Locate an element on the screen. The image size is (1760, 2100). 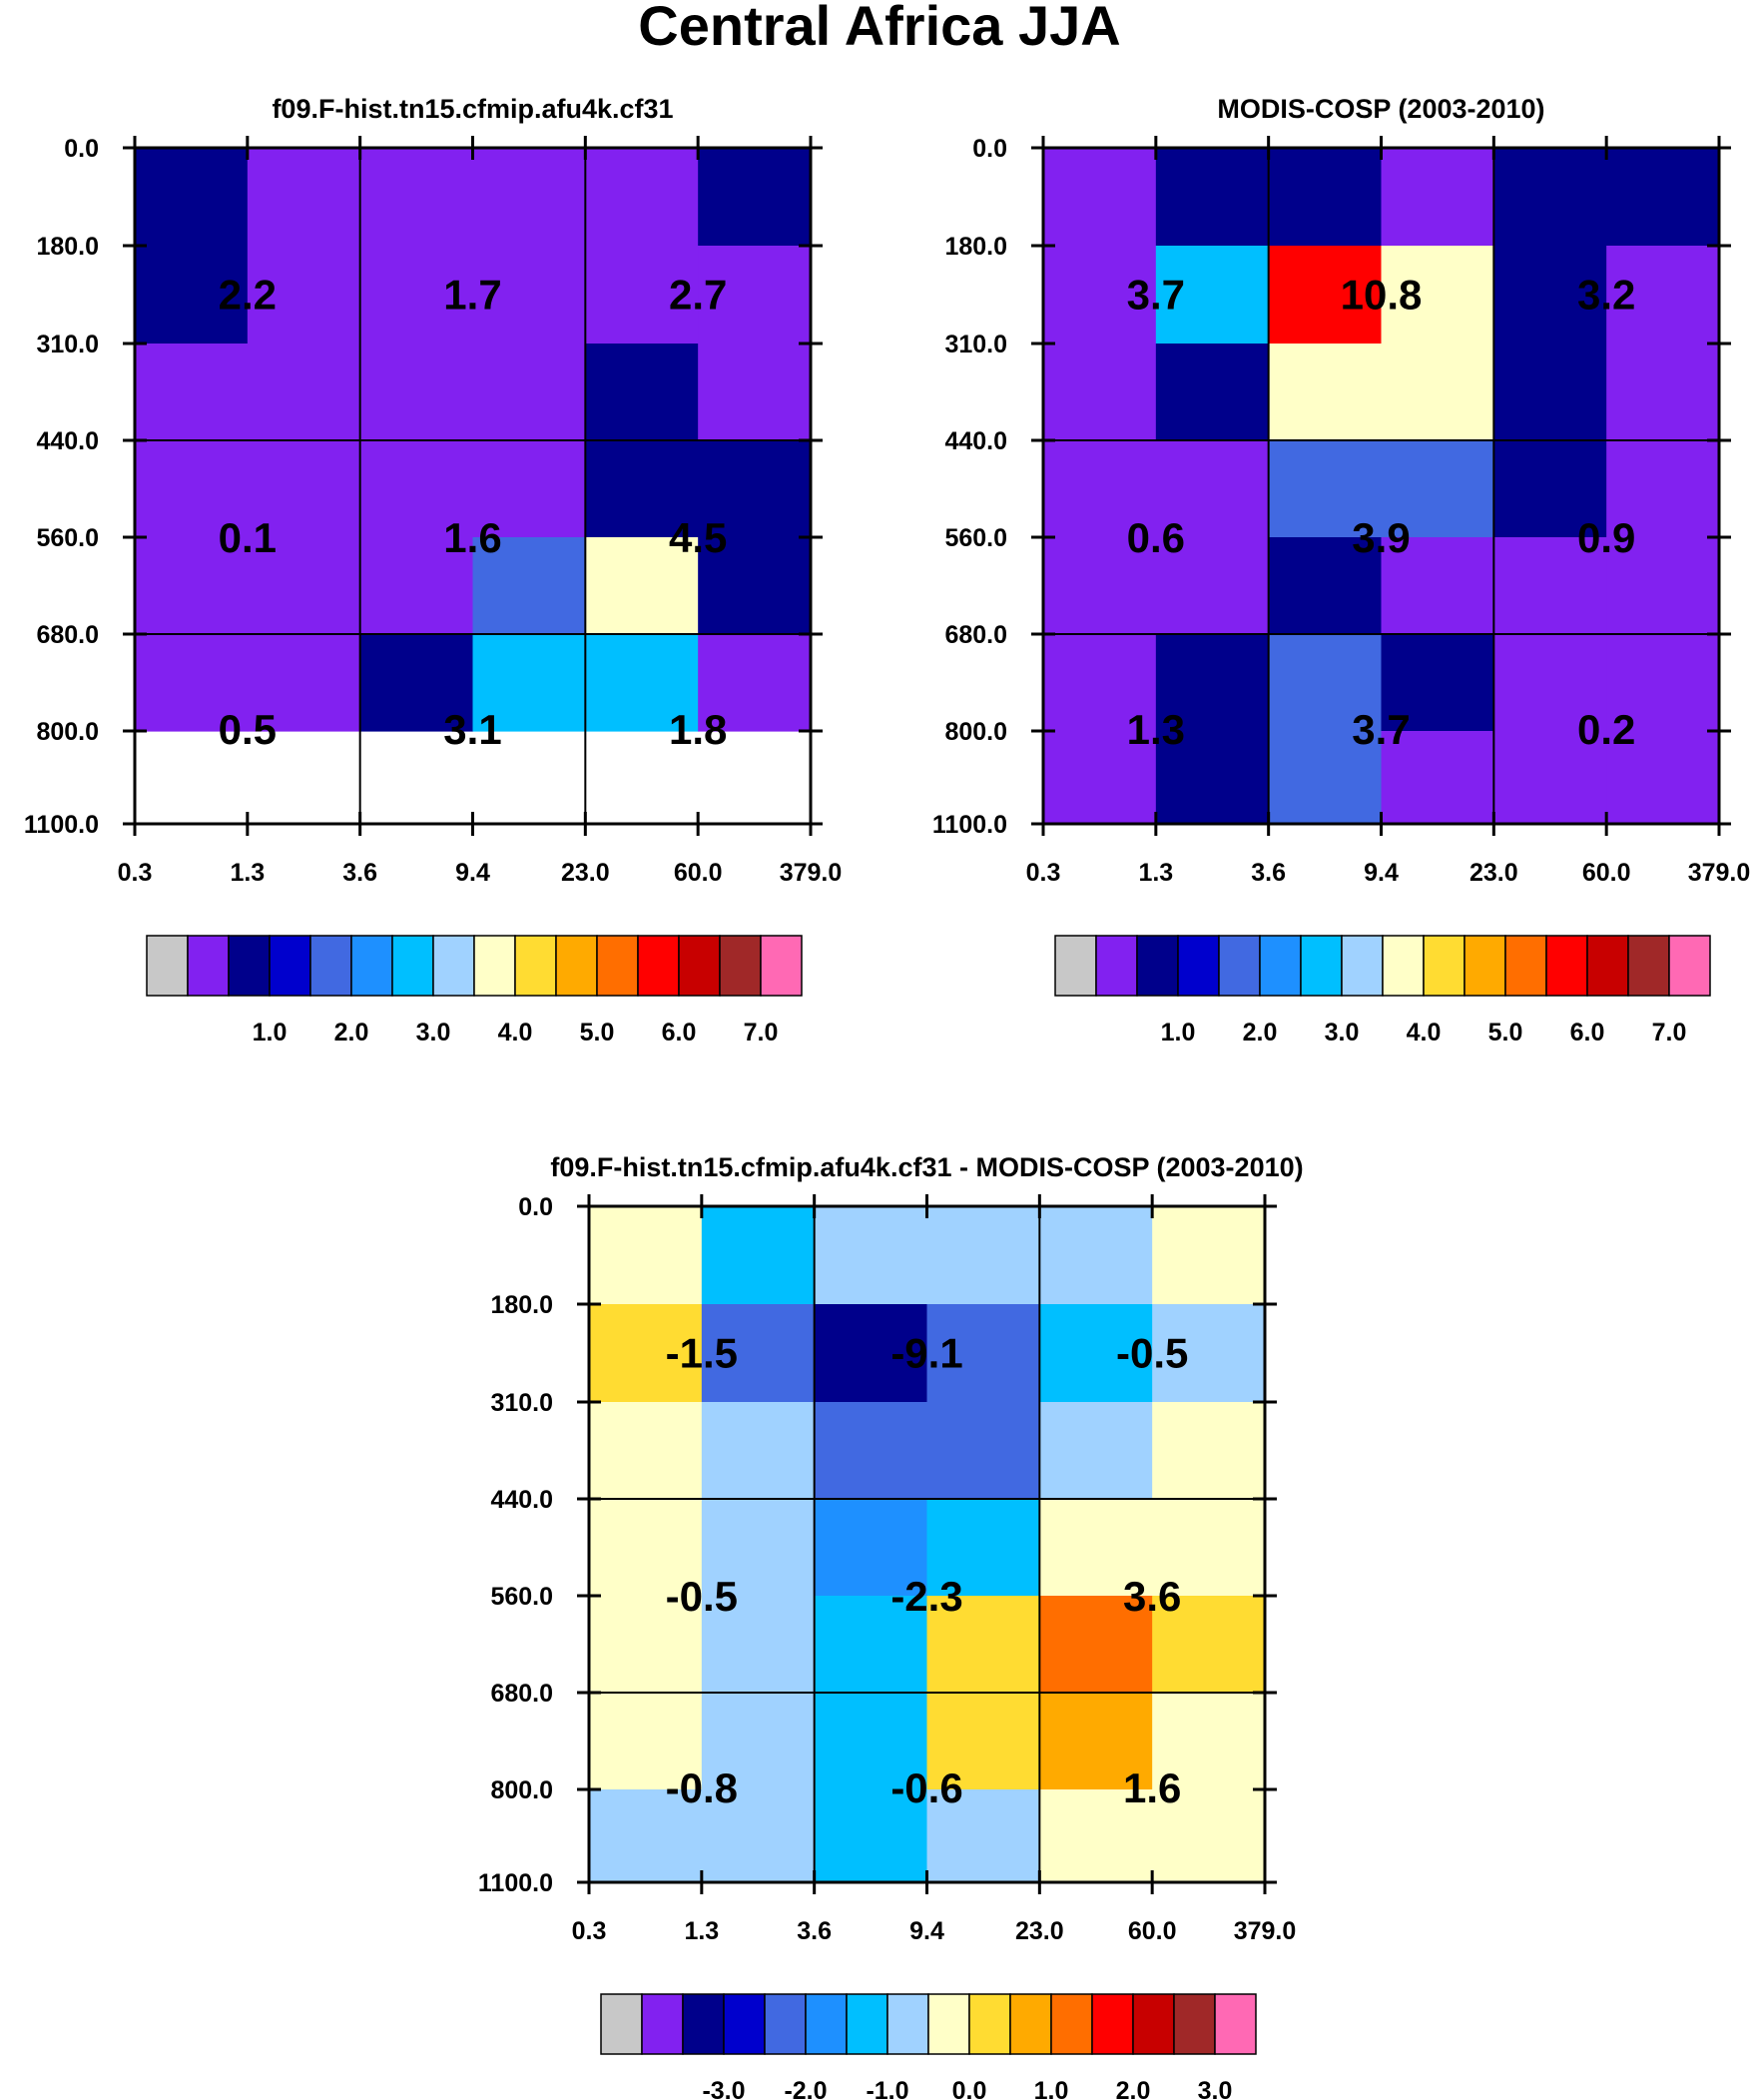
colorbar-2: 1.0 2.0 3.0 4.0 5.0 6.0 7.0 is located at coordinates (1382, 991).